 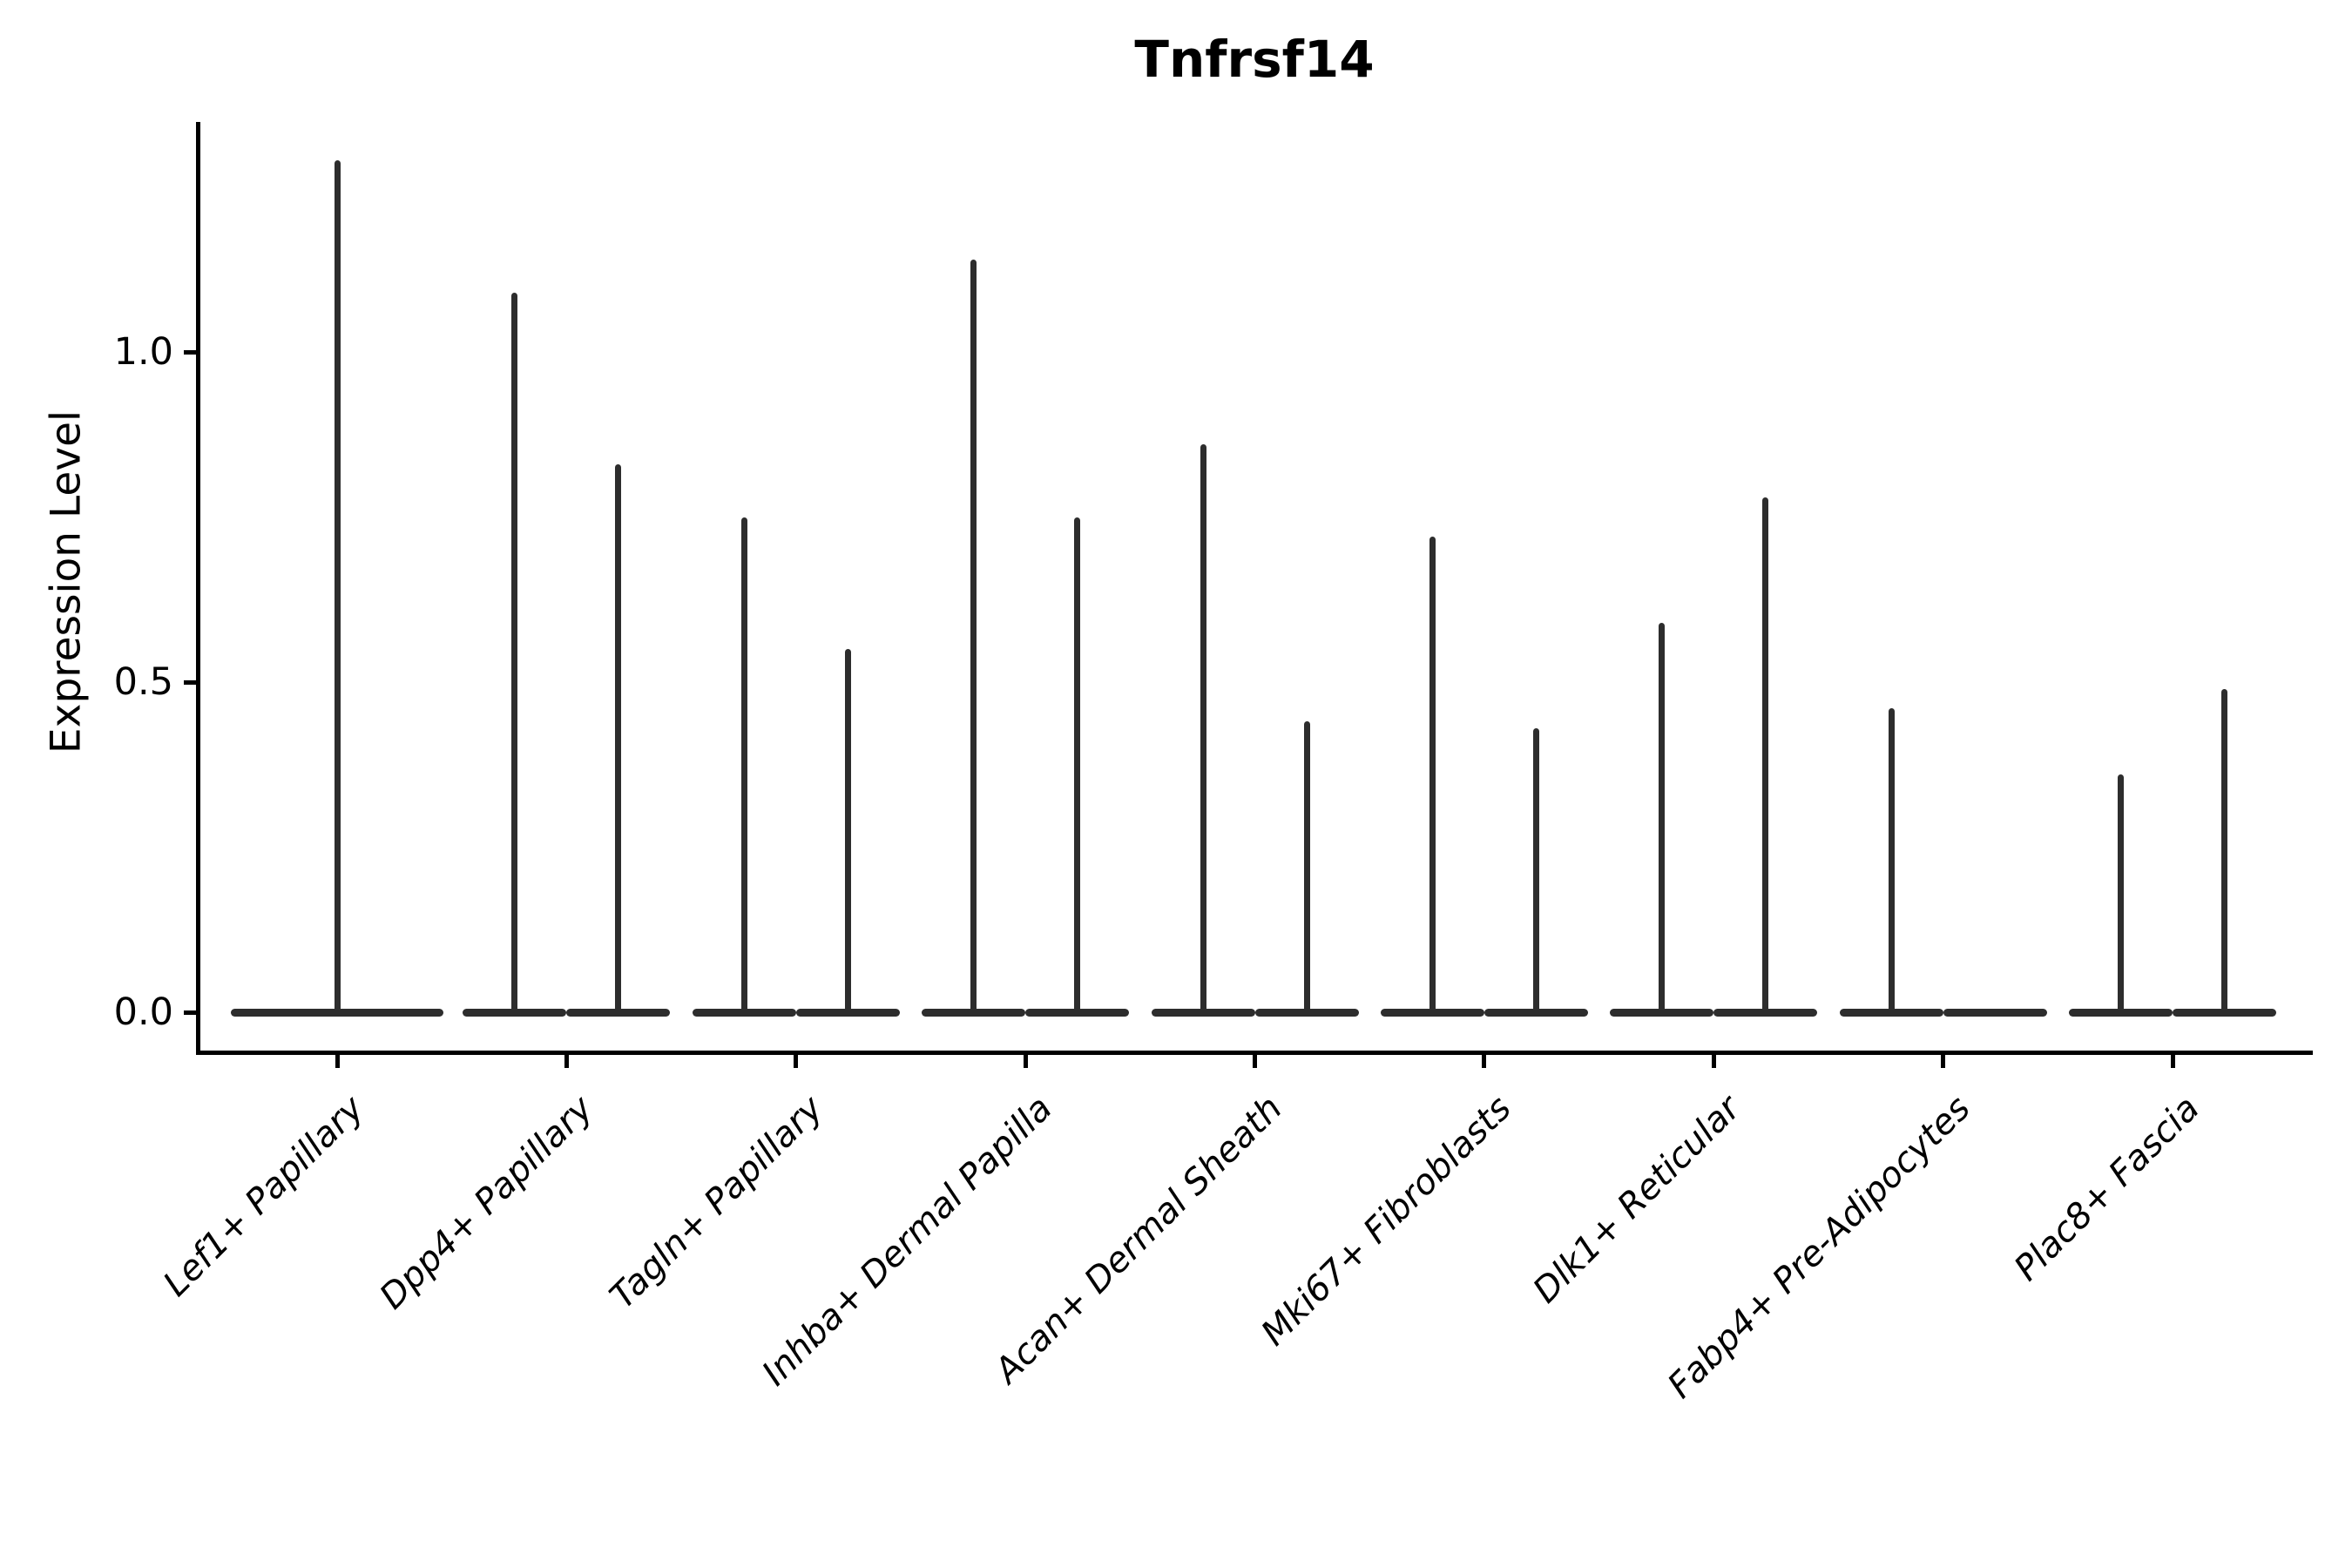 I want to click on y-axis-label: Expression Level, so click(x=66, y=581).